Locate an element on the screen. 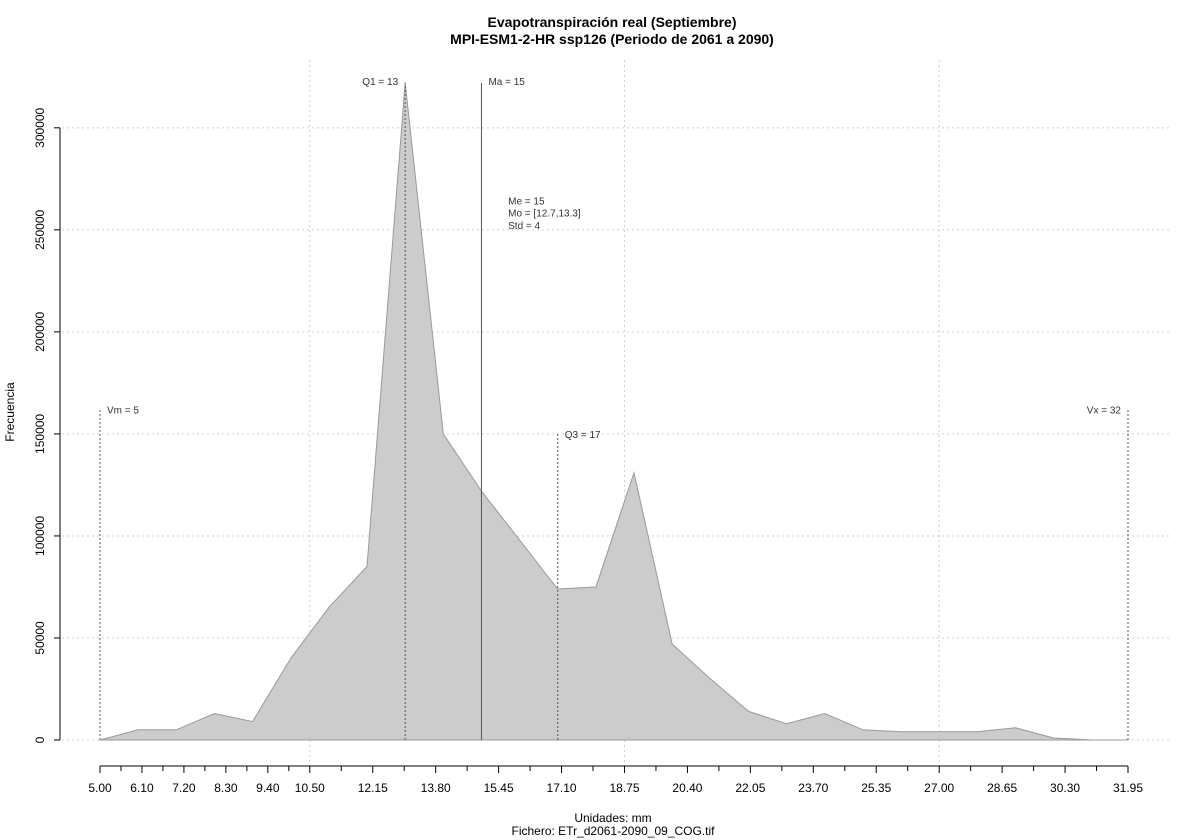 The image size is (1200, 840). x-tick-label: 7.20 is located at coordinates (184, 788).